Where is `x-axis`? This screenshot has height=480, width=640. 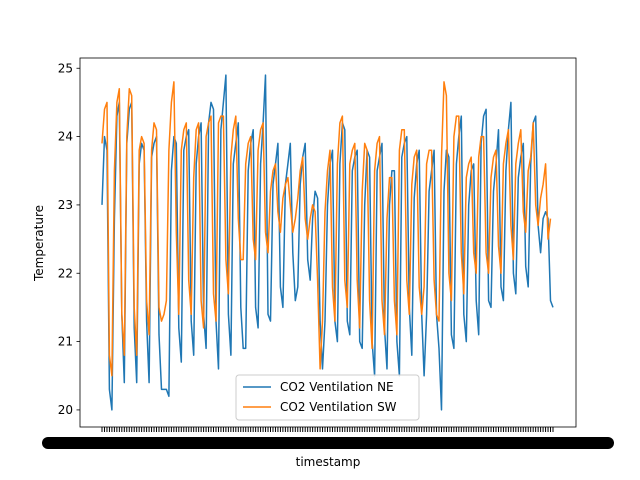 x-axis is located at coordinates (328, 438).